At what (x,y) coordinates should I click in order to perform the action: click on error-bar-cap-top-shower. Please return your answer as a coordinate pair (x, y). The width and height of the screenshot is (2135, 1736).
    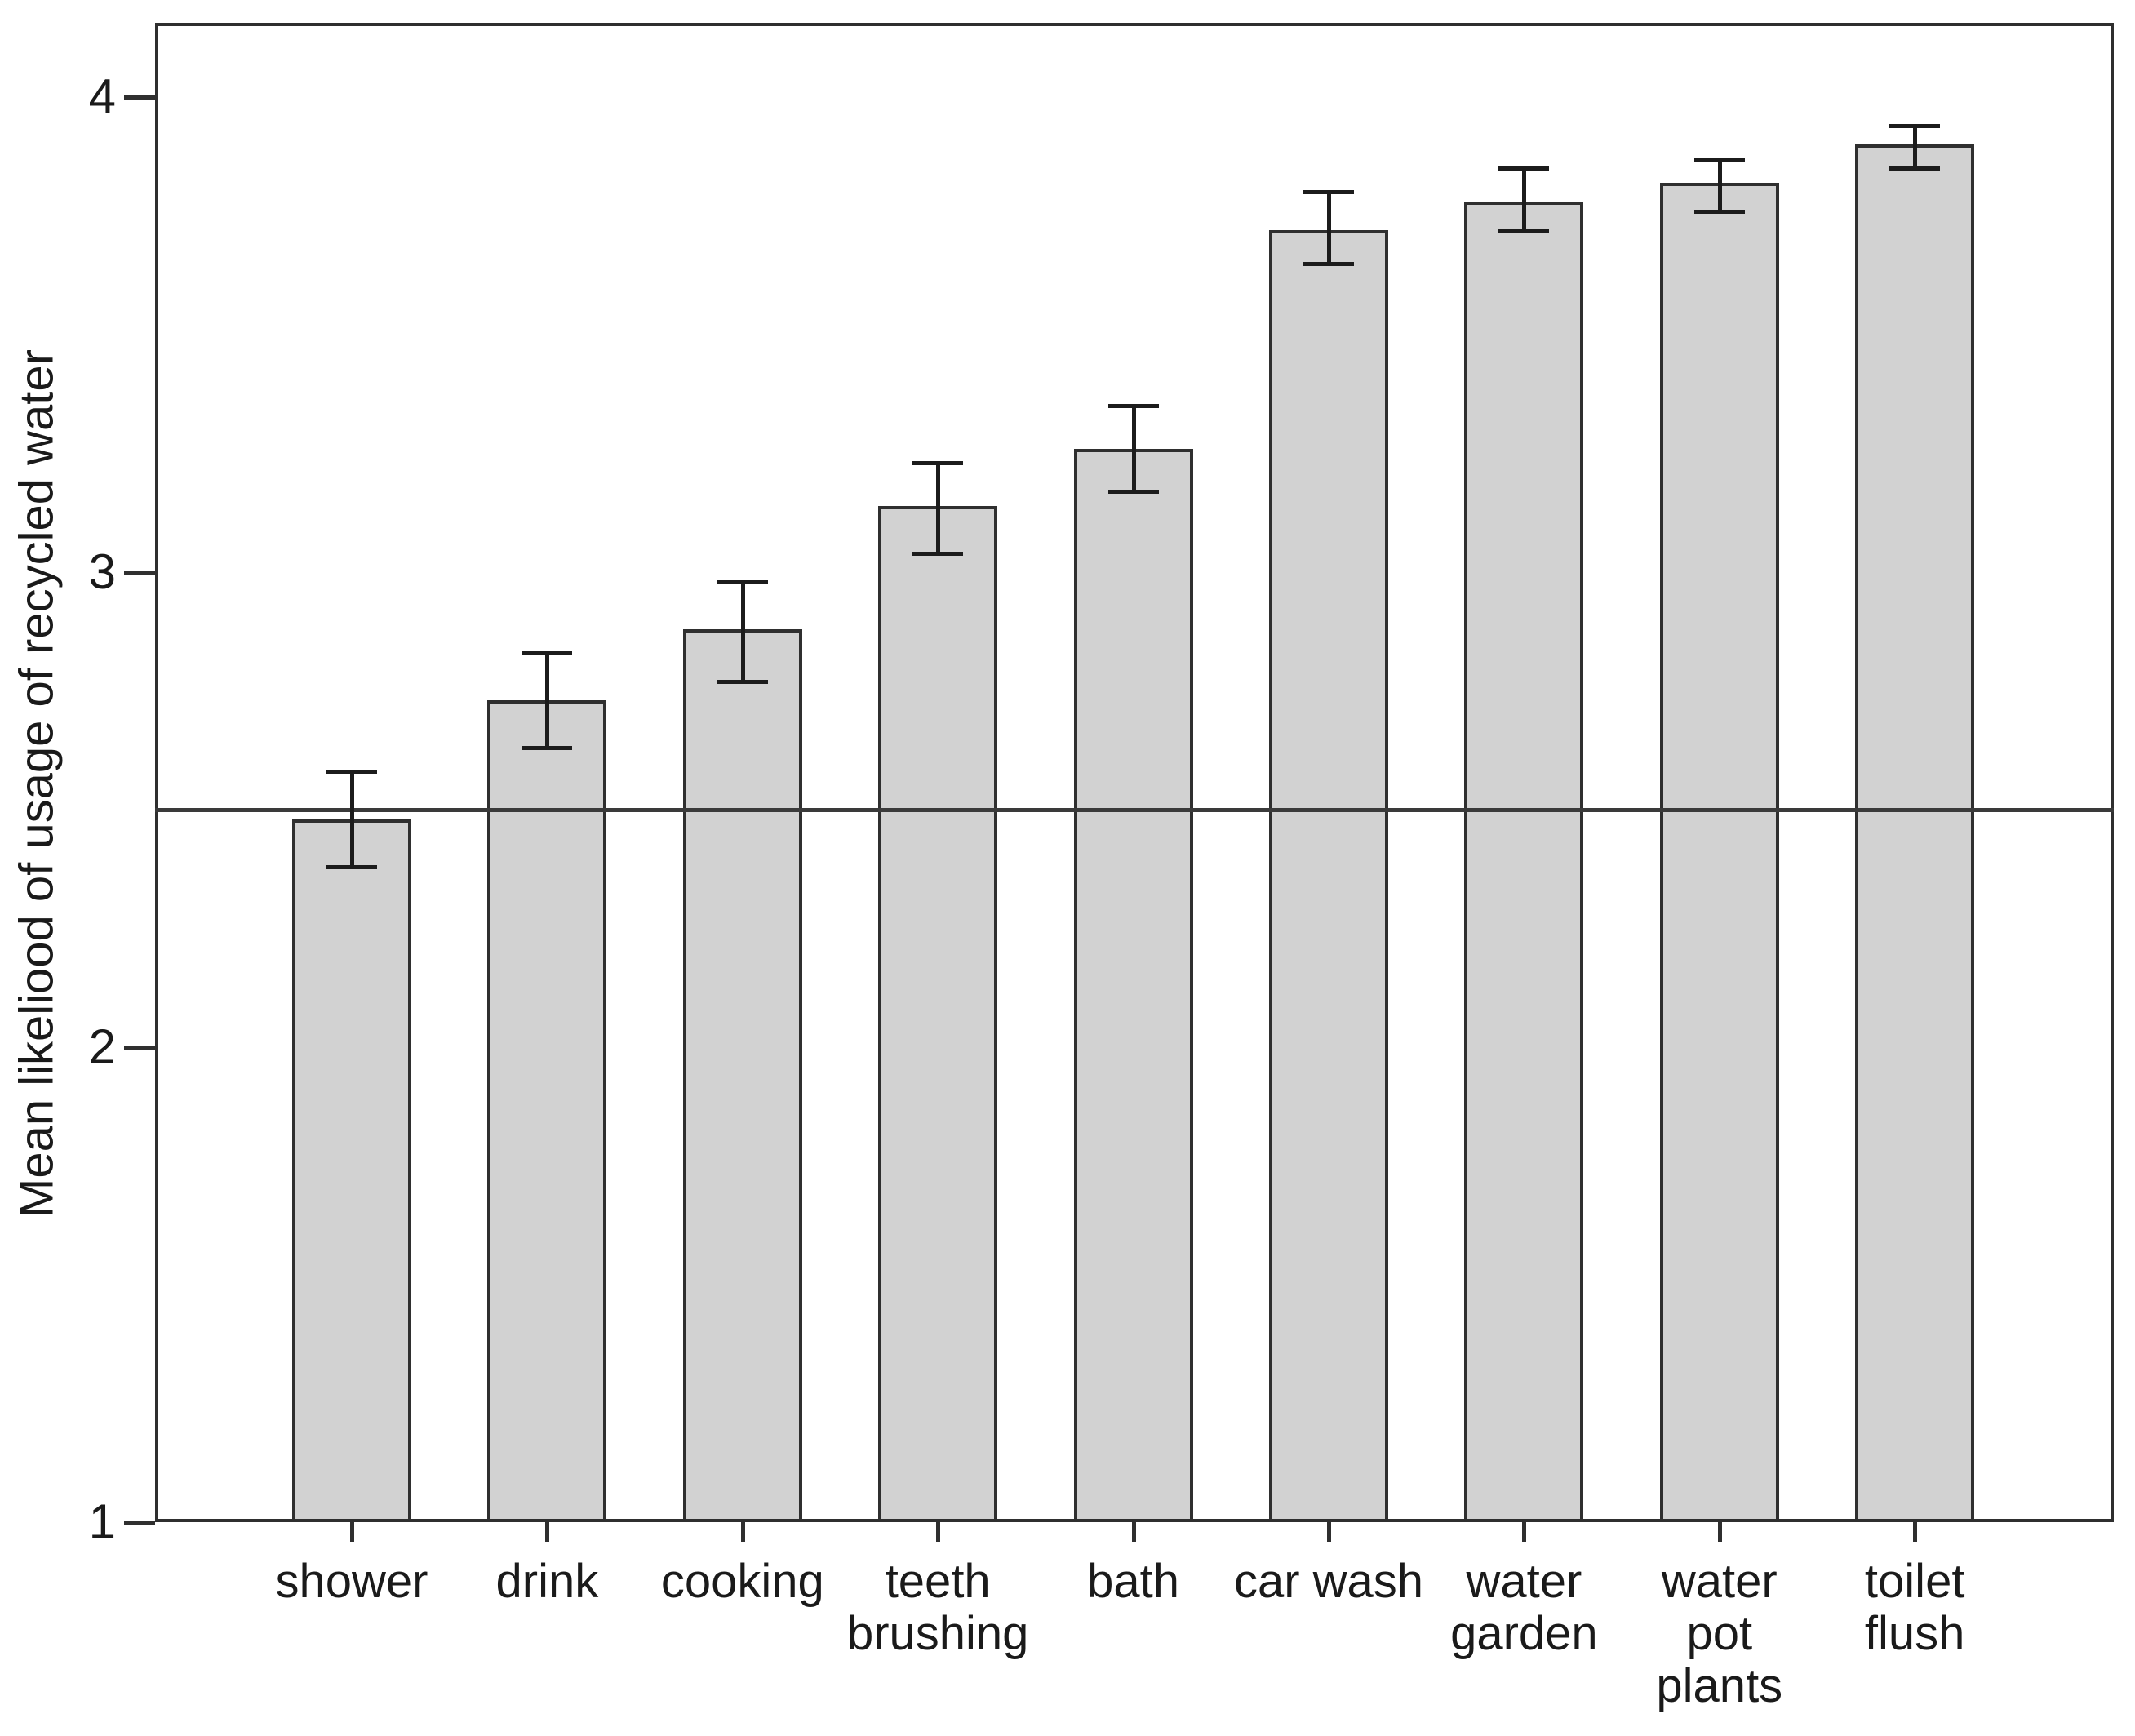
    Looking at the image, I should click on (351, 772).